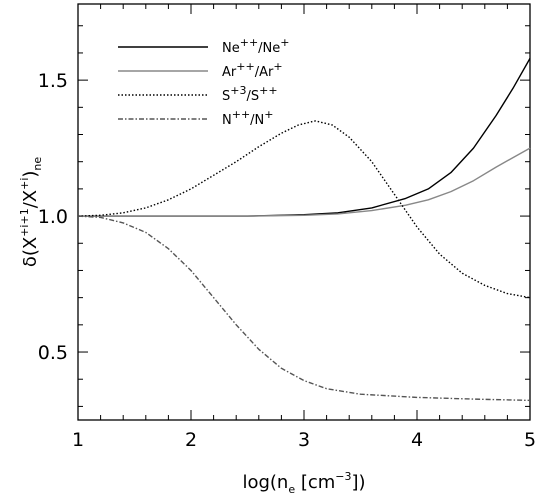 Image resolution: width=542 pixels, height=496 pixels. I want to click on y-tick-label: 0.5, so click(53, 353).